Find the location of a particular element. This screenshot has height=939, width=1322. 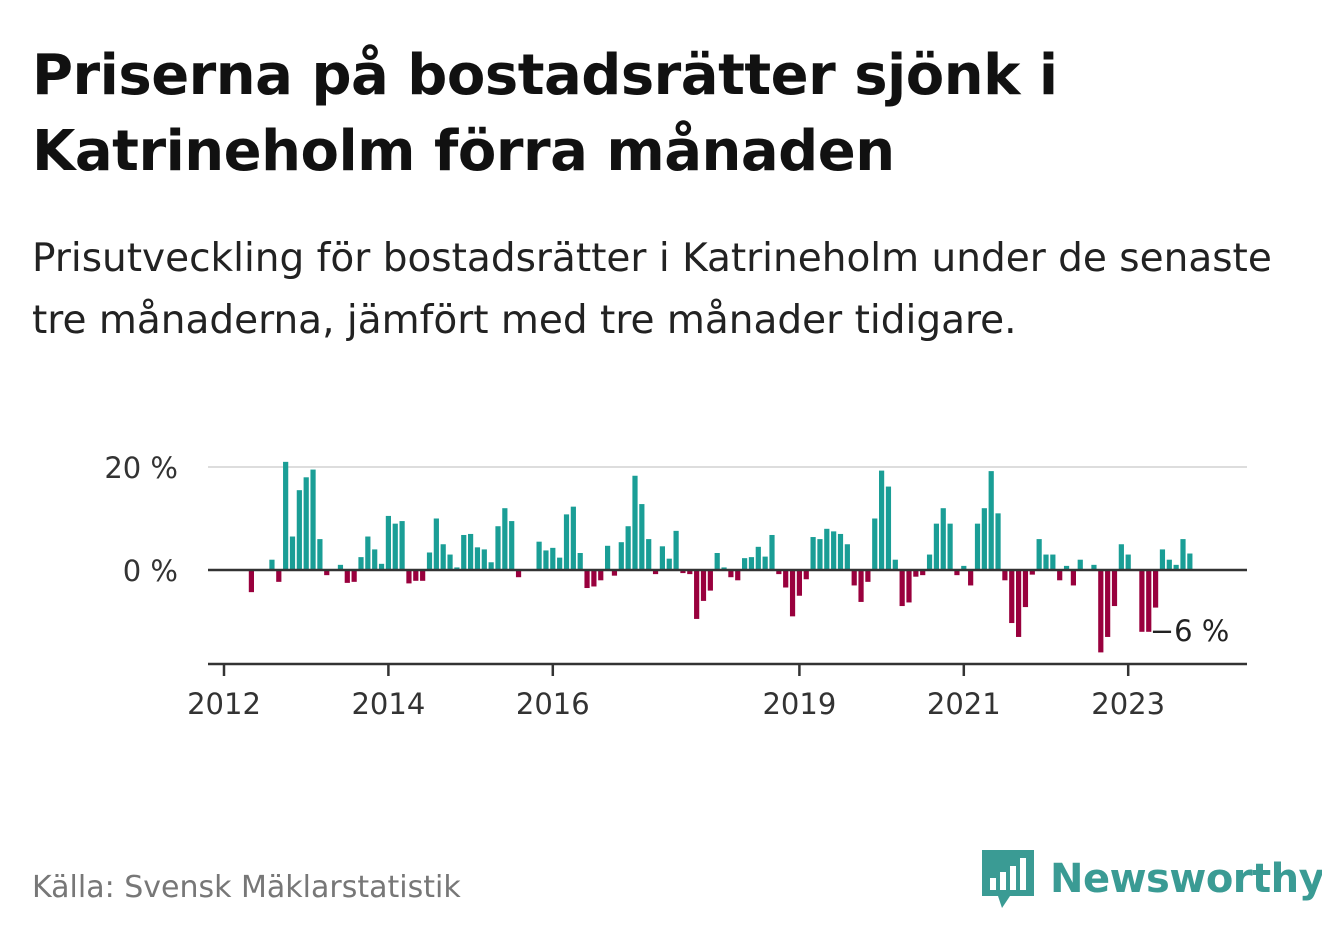

x-tick-label: 2019 is located at coordinates (799, 704).